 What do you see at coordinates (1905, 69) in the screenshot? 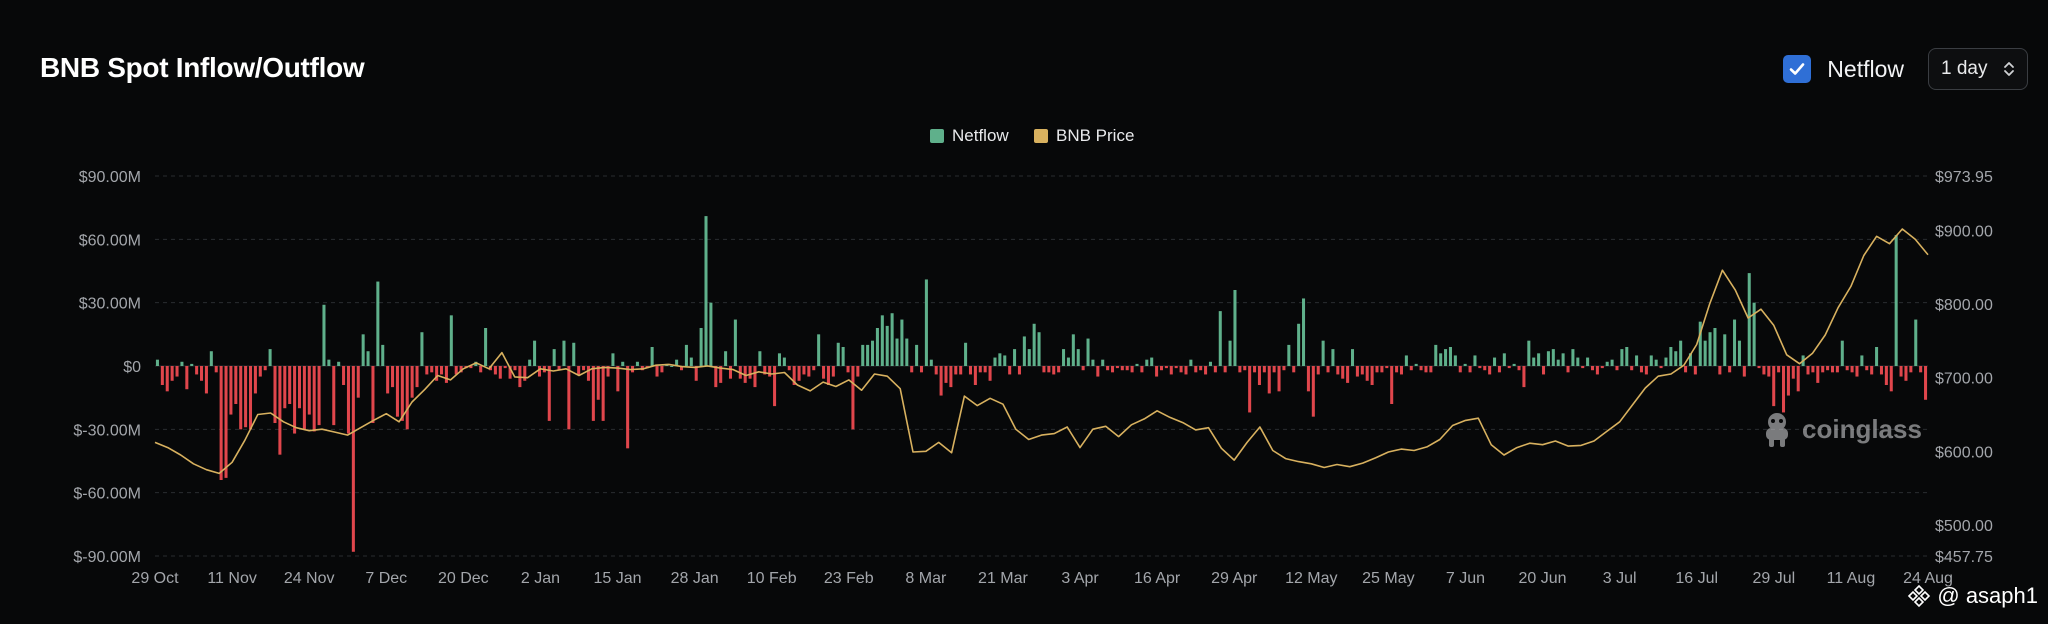
I see `chart-controls: Netflow 1 day` at bounding box center [1905, 69].